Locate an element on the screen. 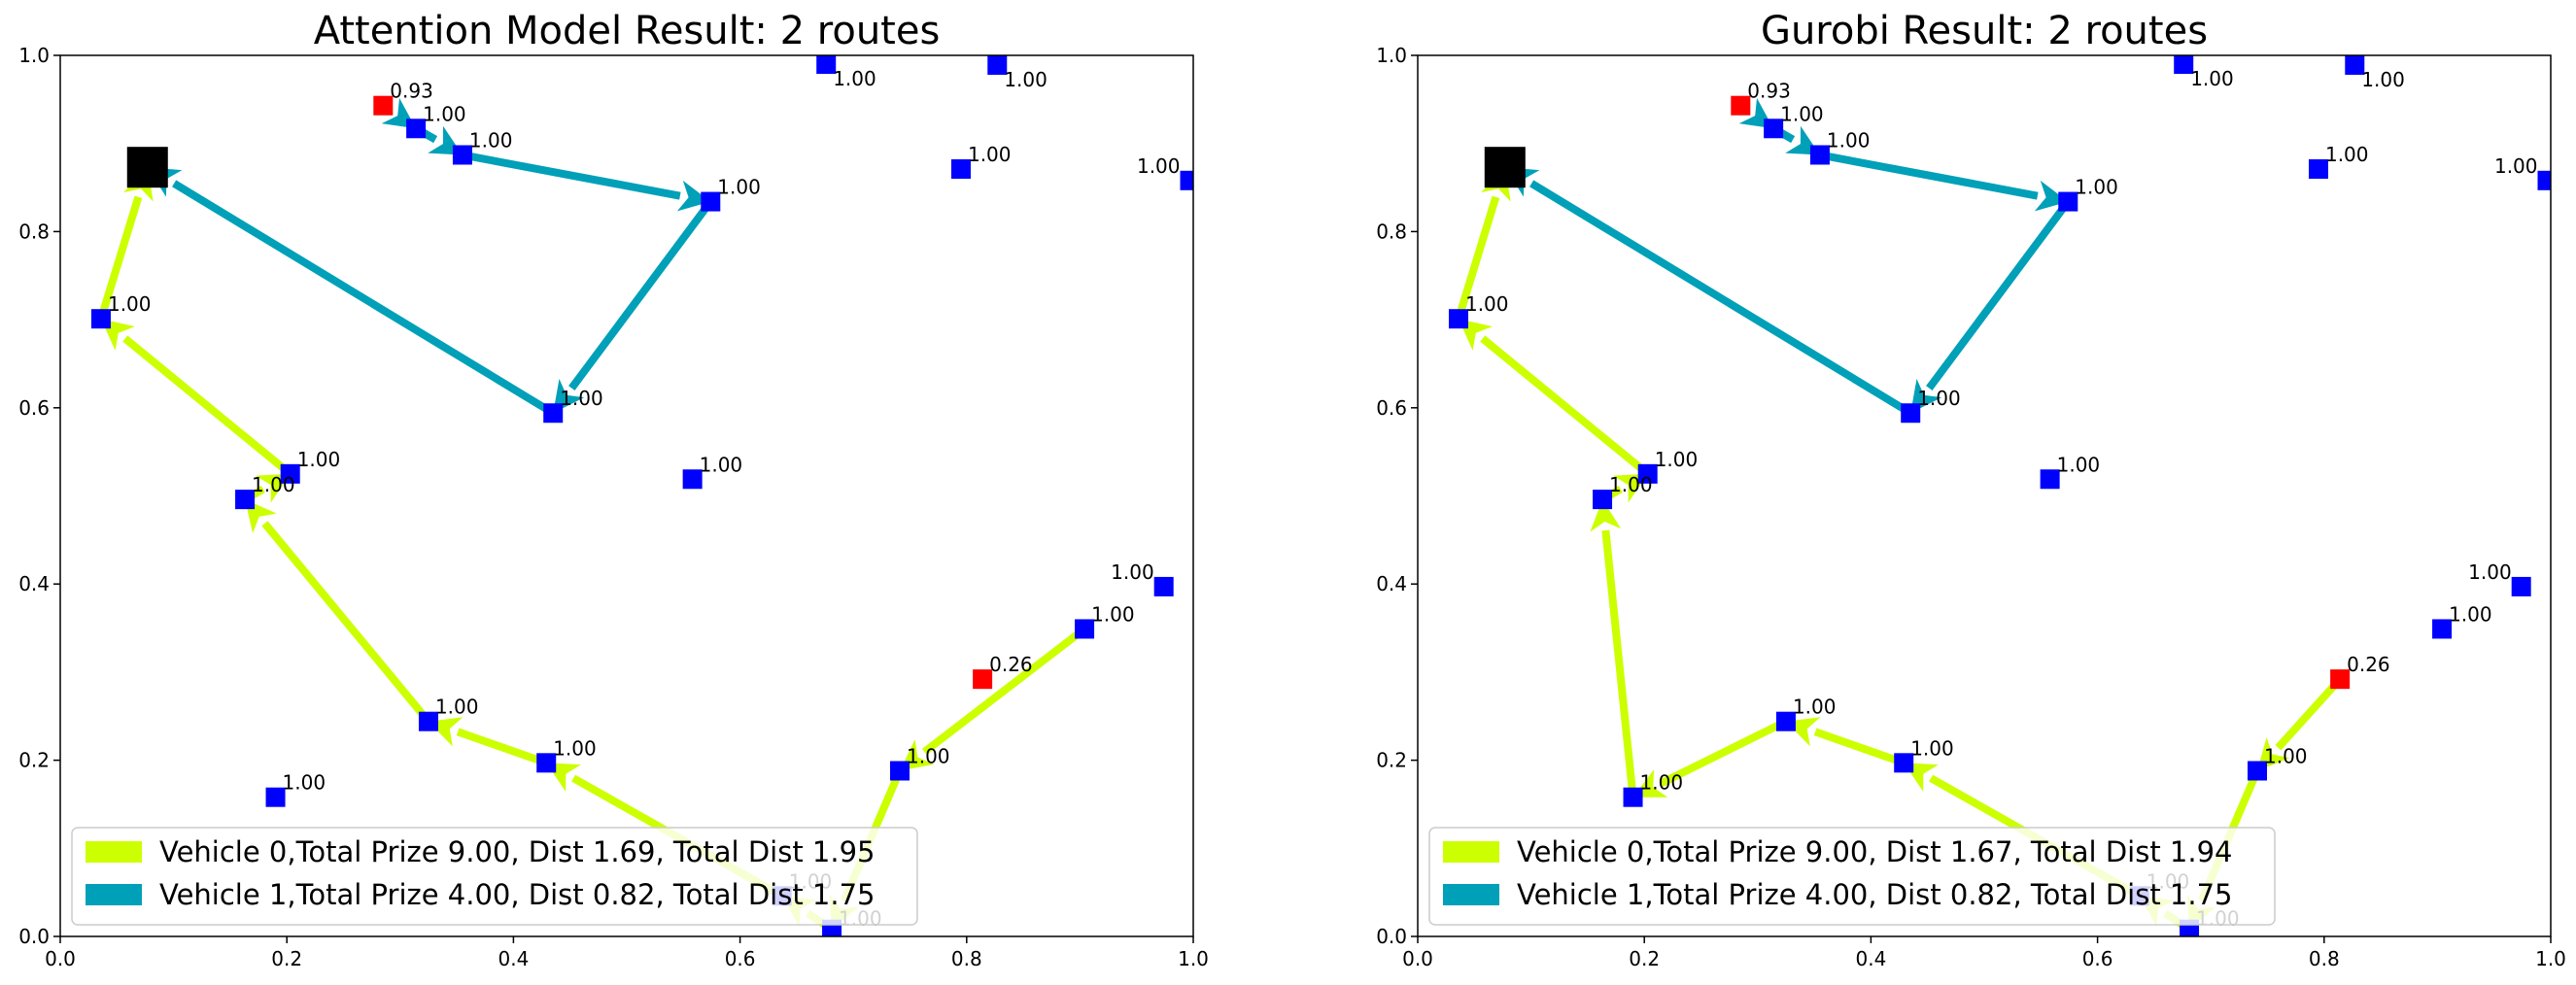 This screenshot has width=2576, height=985. route-arrowhead is located at coordinates (1606, 515).